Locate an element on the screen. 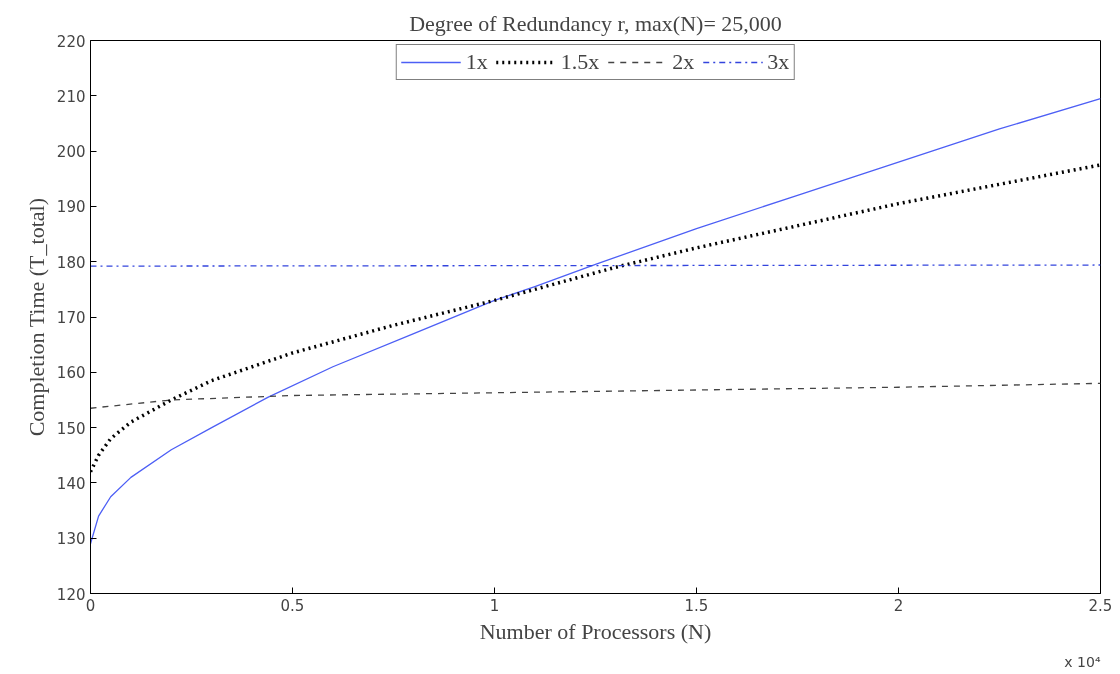  legend-label: 3x is located at coordinates (778, 62).